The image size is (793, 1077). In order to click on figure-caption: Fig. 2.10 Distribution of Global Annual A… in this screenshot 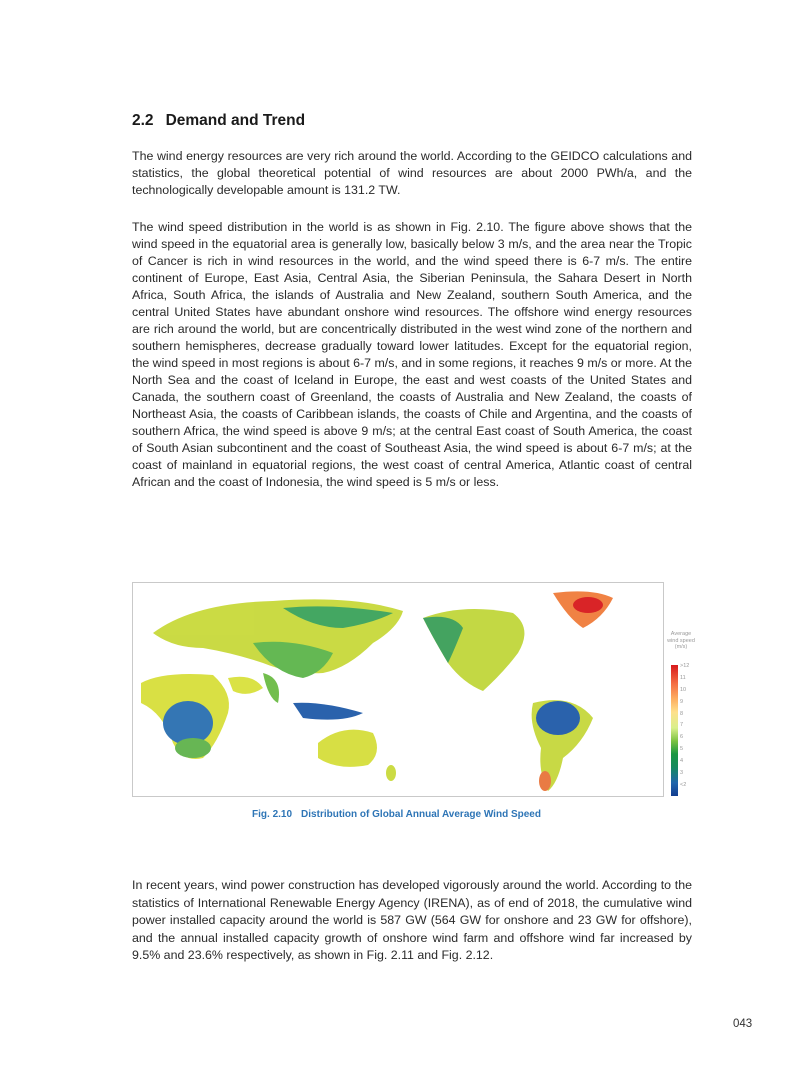, I will do `click(396, 814)`.